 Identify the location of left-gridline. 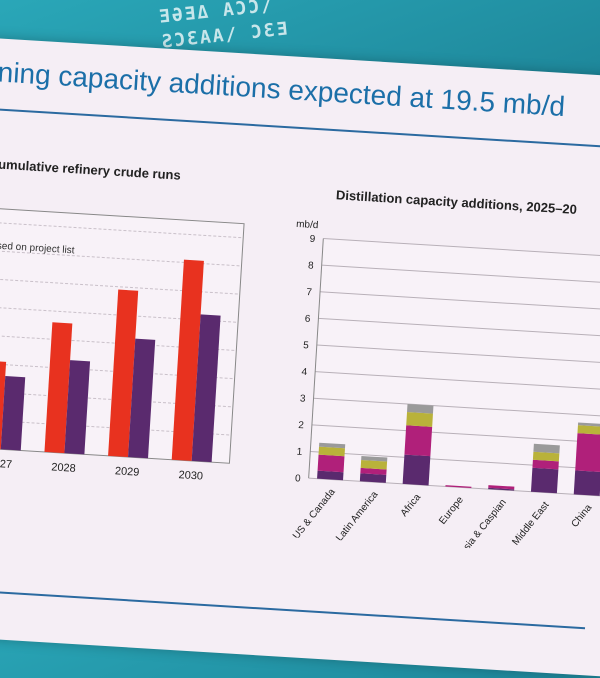
(122, 230).